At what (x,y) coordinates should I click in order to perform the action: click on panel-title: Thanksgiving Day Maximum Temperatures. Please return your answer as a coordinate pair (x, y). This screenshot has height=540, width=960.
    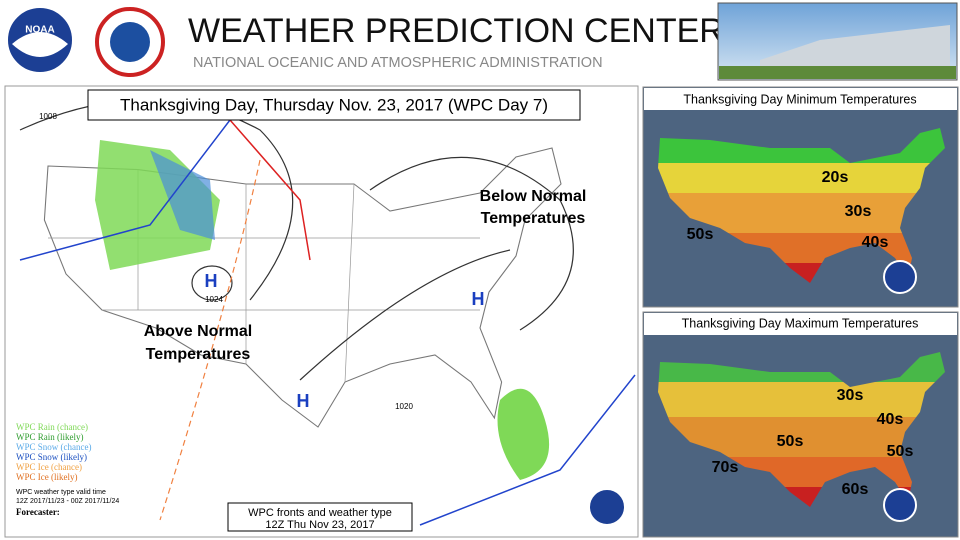
    Looking at the image, I should click on (800, 323).